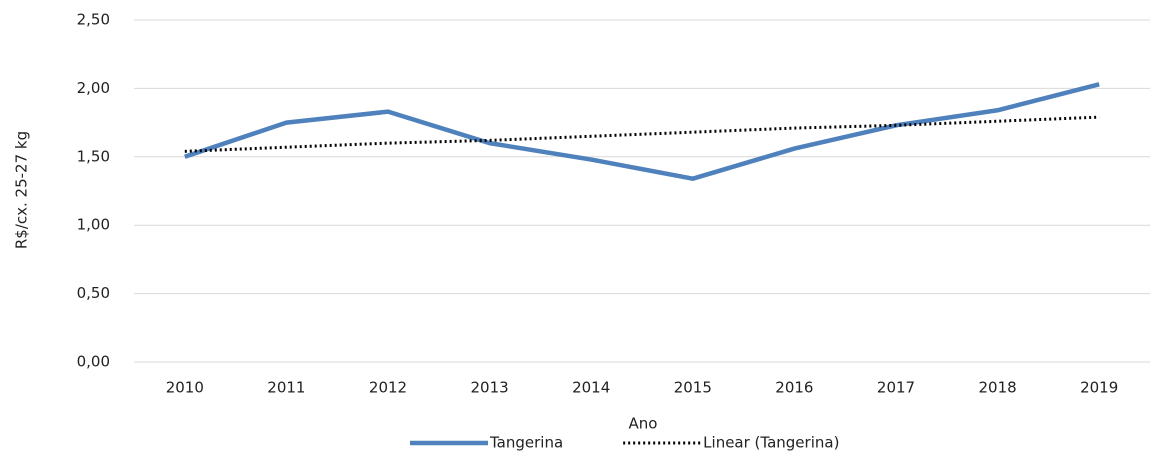 This screenshot has width=1161, height=454. What do you see at coordinates (22, 190) in the screenshot?
I see `y-axis-title: R$/cx. 25-27 kg` at bounding box center [22, 190].